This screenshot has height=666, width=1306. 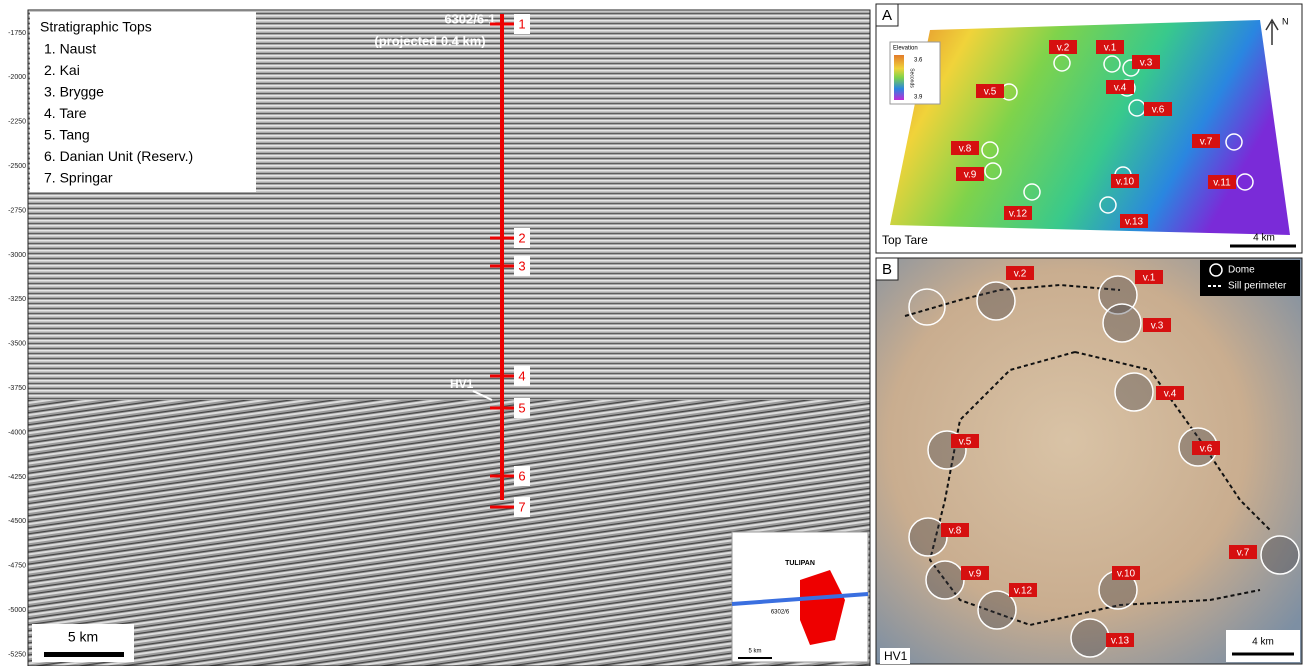 What do you see at coordinates (1216, 270) in the screenshot?
I see `legend-dome` at bounding box center [1216, 270].